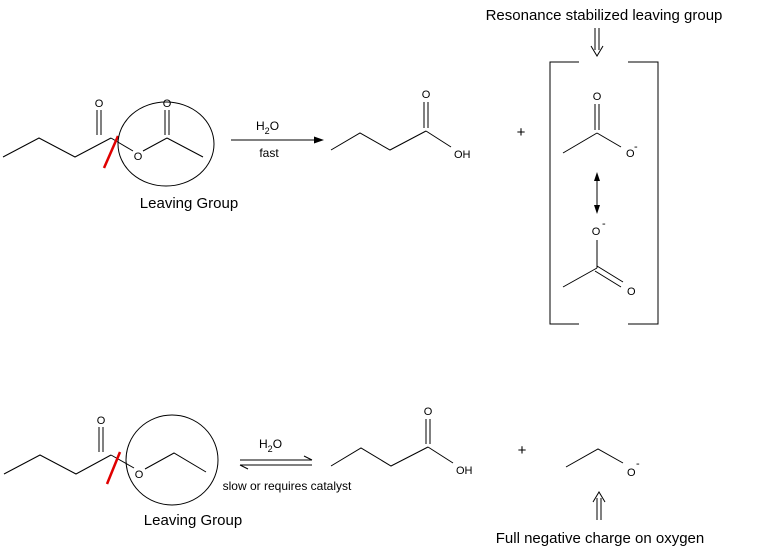  I want to click on acetate-form-1: O O -, so click(600, 125).